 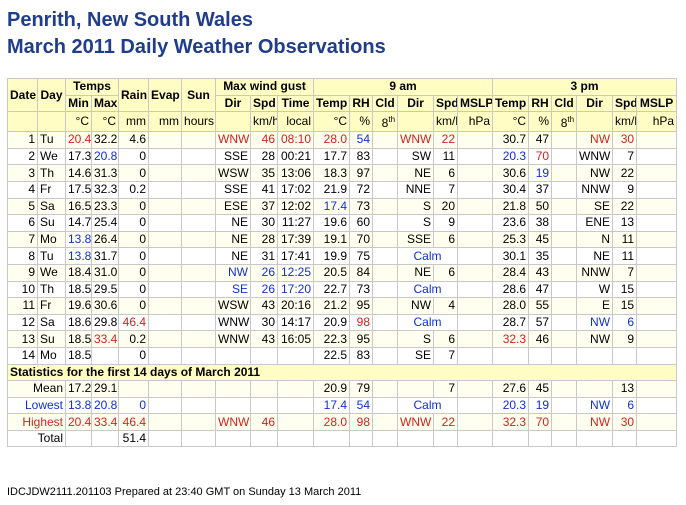 I want to click on cell-t9: 21.2, so click(x=332, y=306).